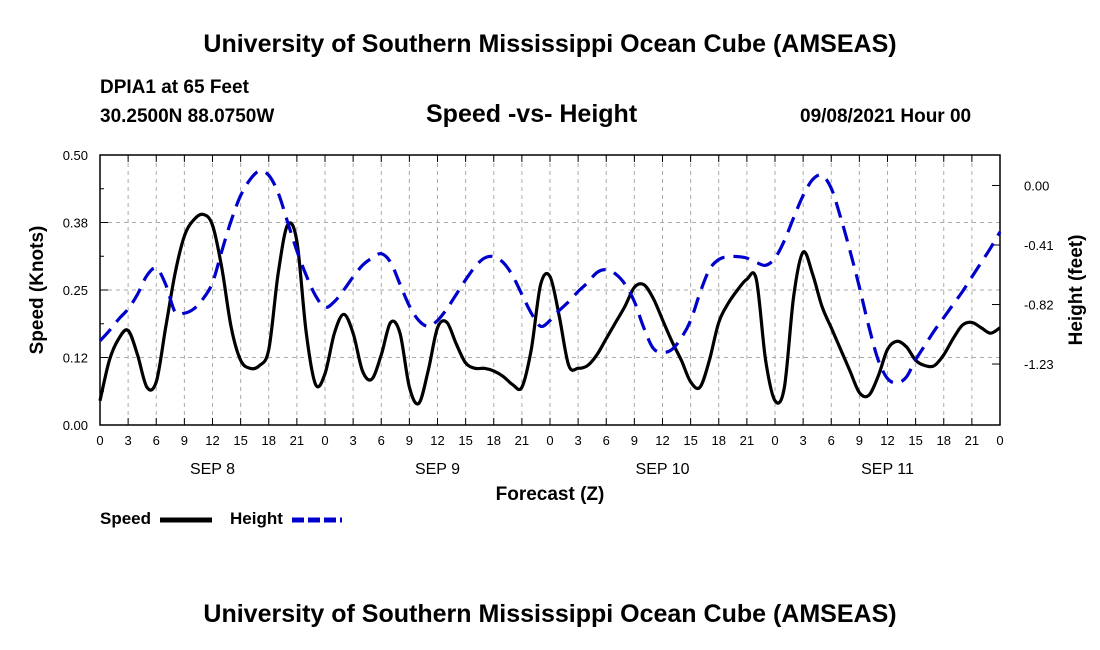 The width and height of the screenshot is (1100, 650). I want to click on y-left-tick-label: 0.38, so click(75, 223).